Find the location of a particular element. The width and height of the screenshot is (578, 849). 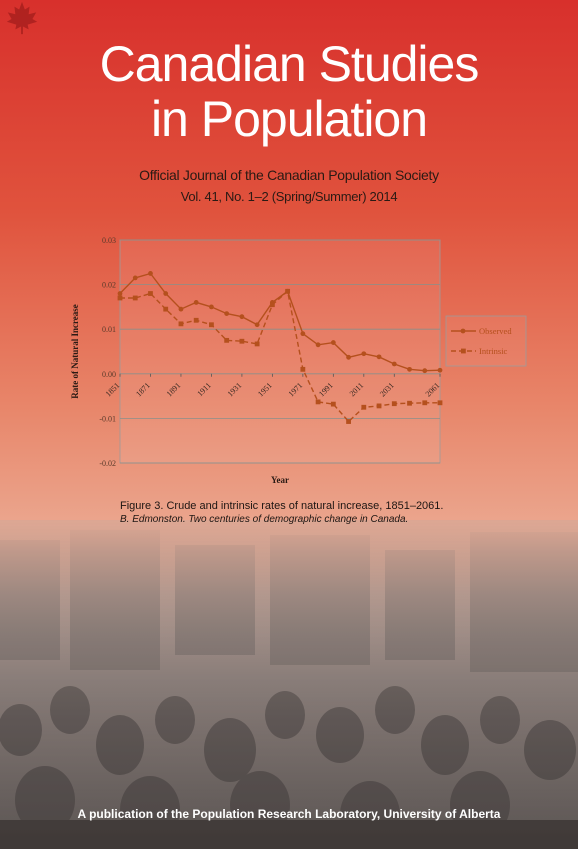

plot-area is located at coordinates (280, 351).